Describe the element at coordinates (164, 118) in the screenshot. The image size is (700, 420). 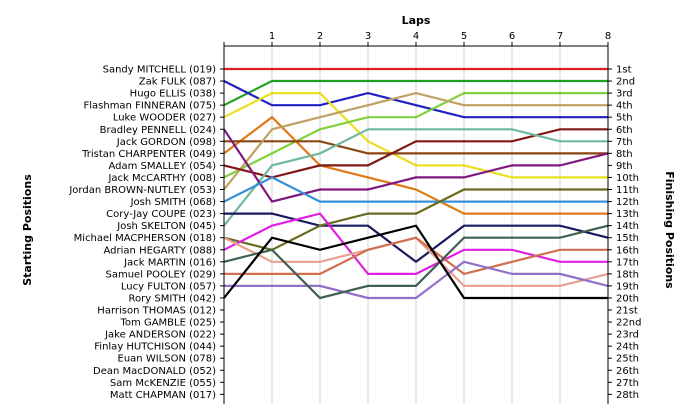
I see `starting-label: Luke WOODER (027)` at that location.